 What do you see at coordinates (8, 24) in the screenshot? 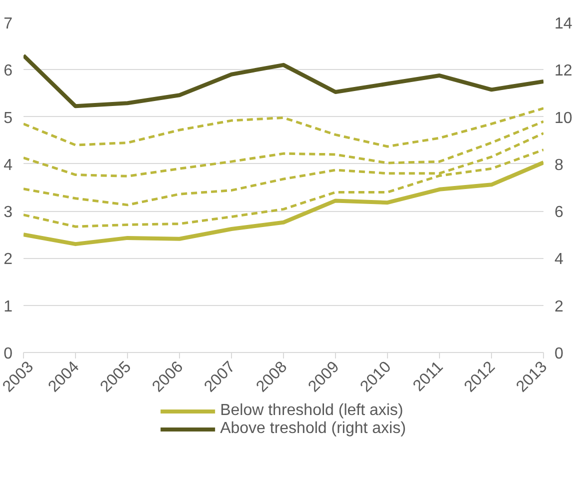
I see `y-tick-label: 7` at bounding box center [8, 24].